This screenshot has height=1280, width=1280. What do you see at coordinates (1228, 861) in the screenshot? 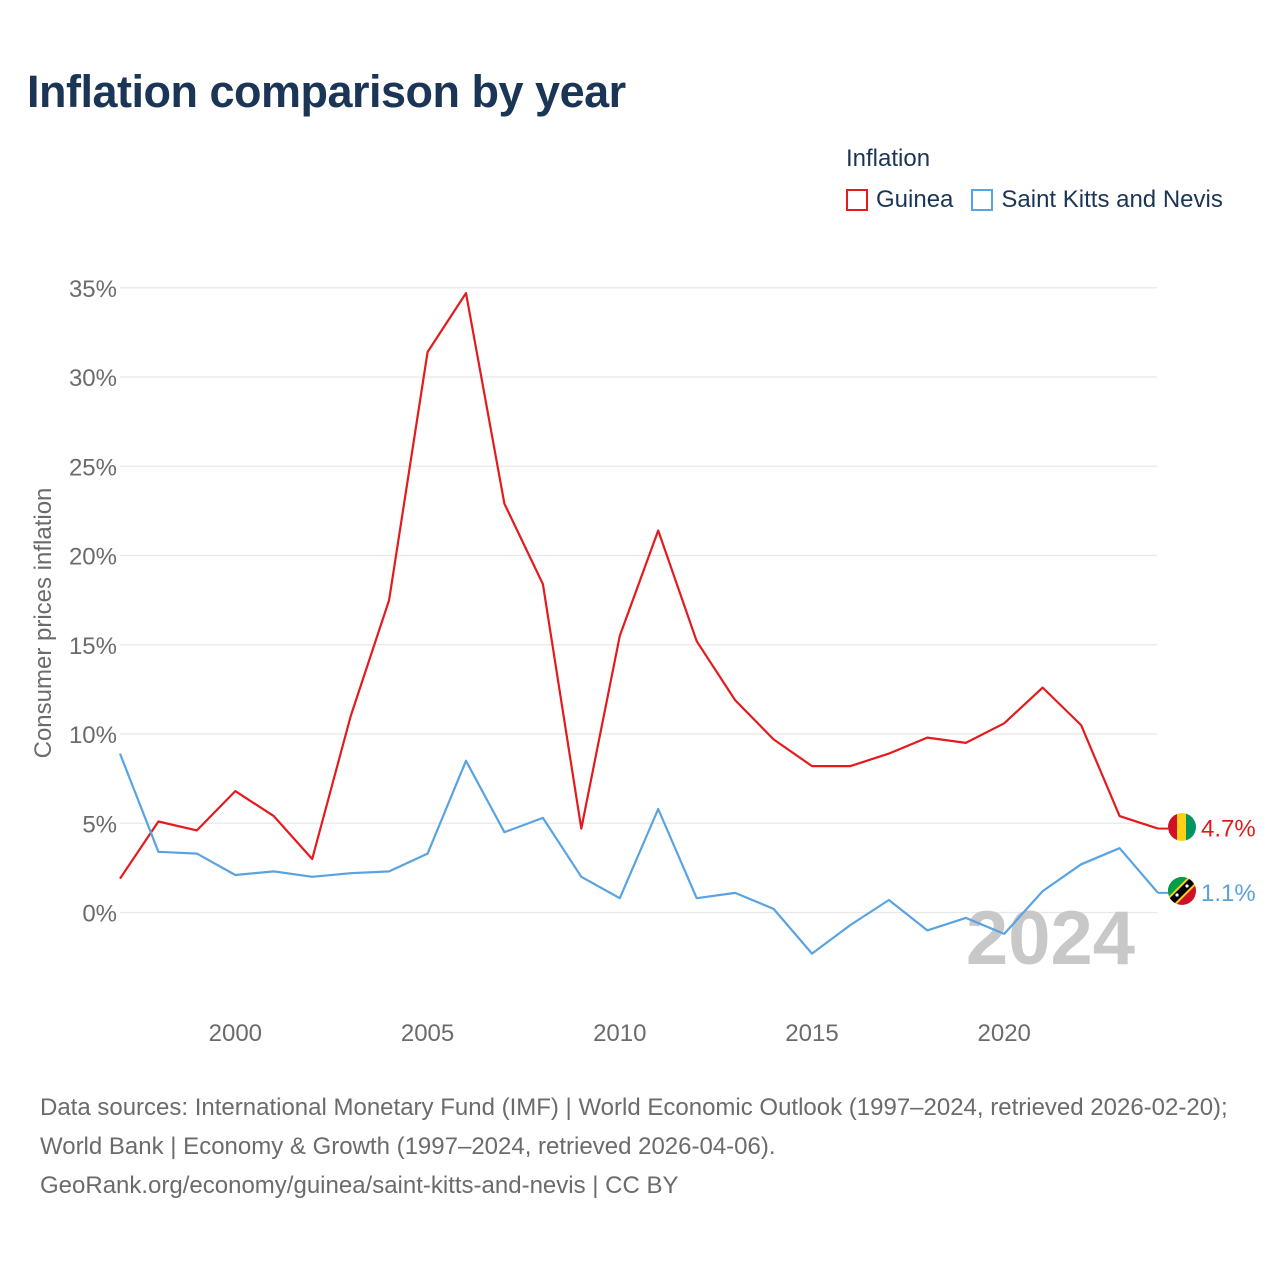
I see `end-labels: 4.7% 1.1%` at bounding box center [1228, 861].